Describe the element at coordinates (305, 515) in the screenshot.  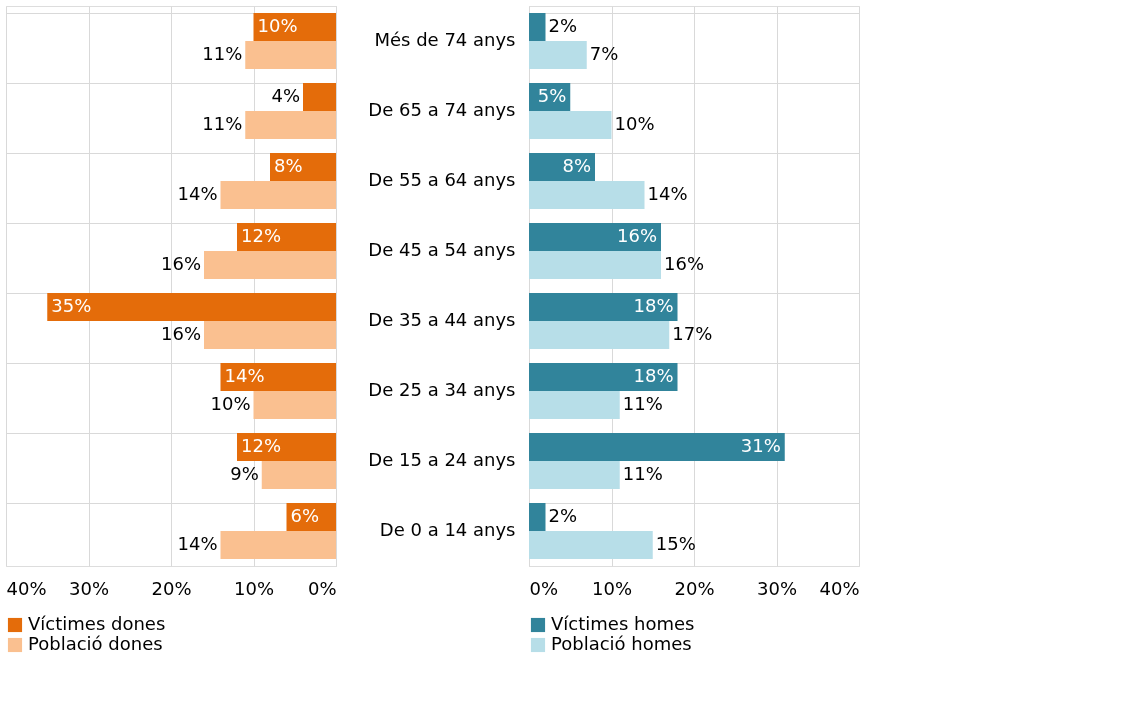
I see `data-label: 6%` at that location.